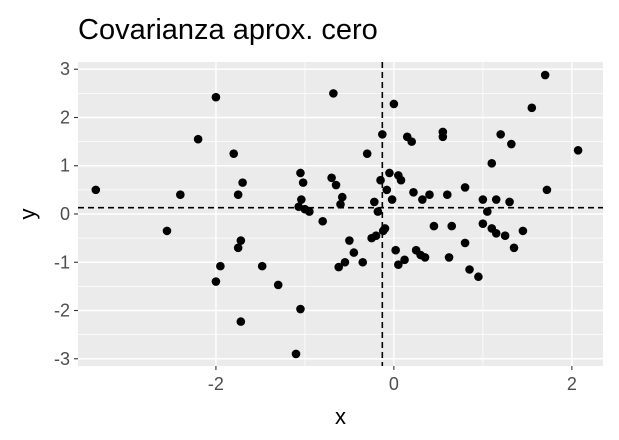 The image size is (619, 440). I want to click on y-tick-label: 3, so click(65, 69).